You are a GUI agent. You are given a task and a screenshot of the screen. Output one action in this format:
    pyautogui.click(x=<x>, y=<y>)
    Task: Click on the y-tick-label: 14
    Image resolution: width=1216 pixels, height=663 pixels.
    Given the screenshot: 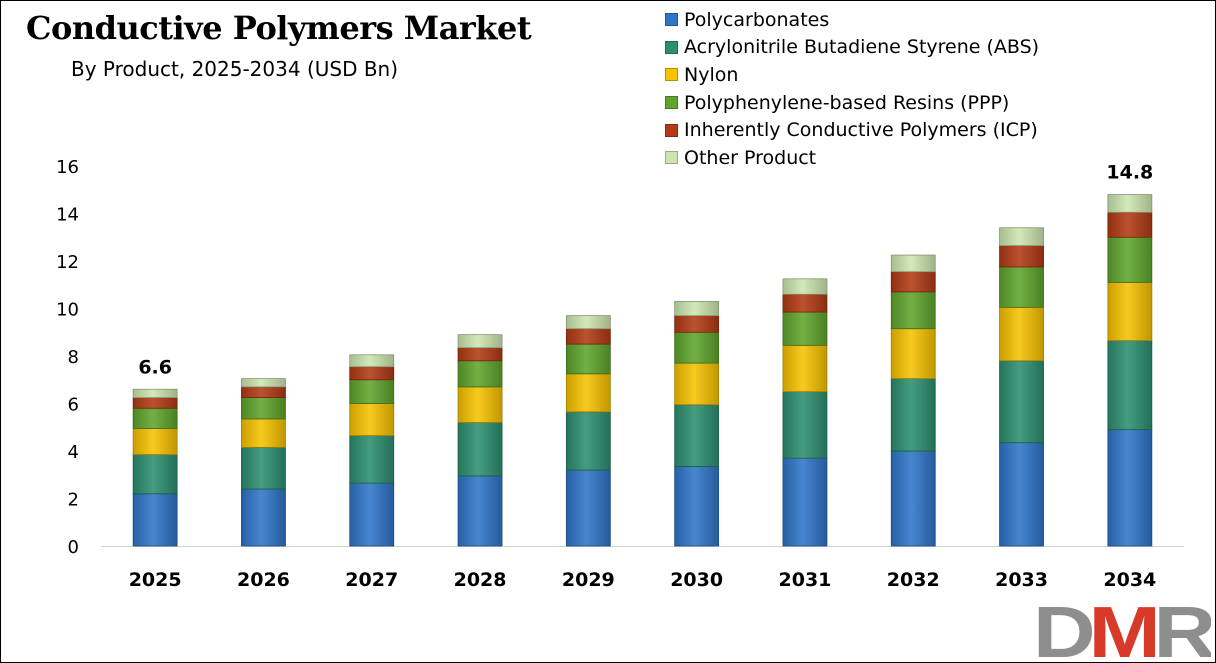 What is the action you would take?
    pyautogui.click(x=67, y=215)
    